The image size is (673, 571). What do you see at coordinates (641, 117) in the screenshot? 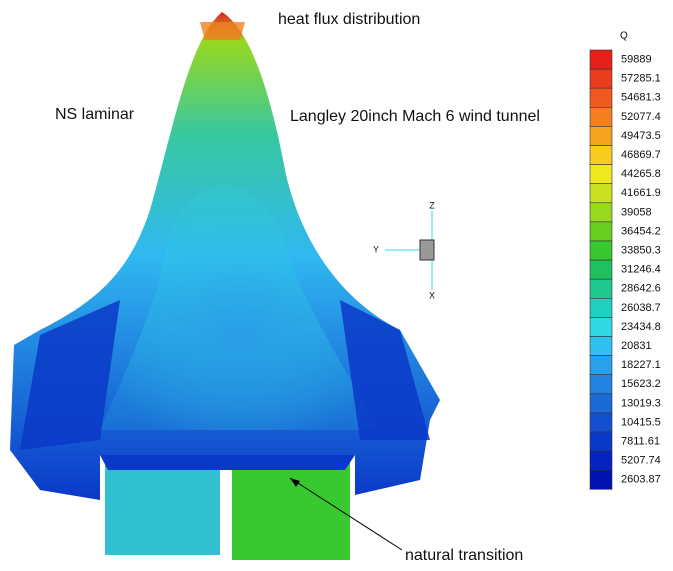
I see `level-label: 52077.4` at bounding box center [641, 117].